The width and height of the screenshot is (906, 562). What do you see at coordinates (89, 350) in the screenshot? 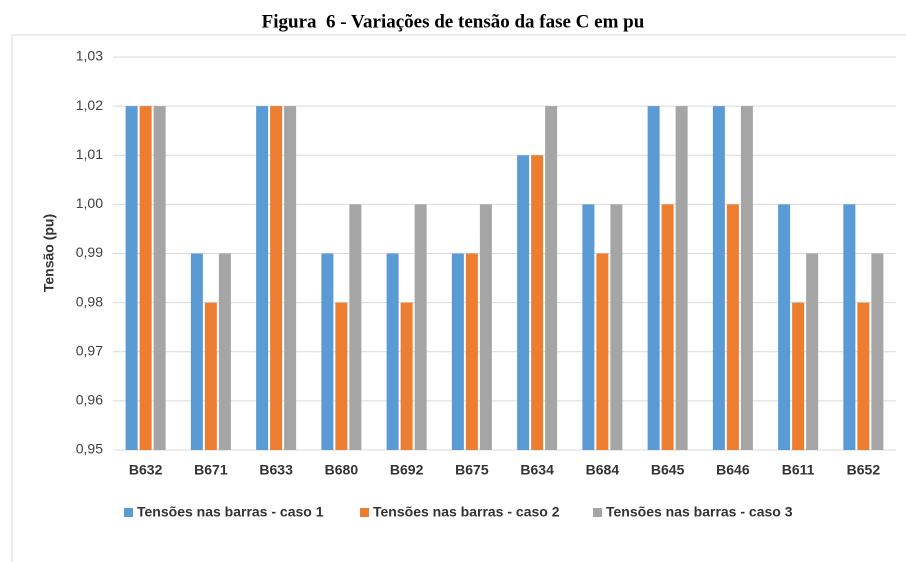
I see `y-tick-label: 0,97` at bounding box center [89, 350].